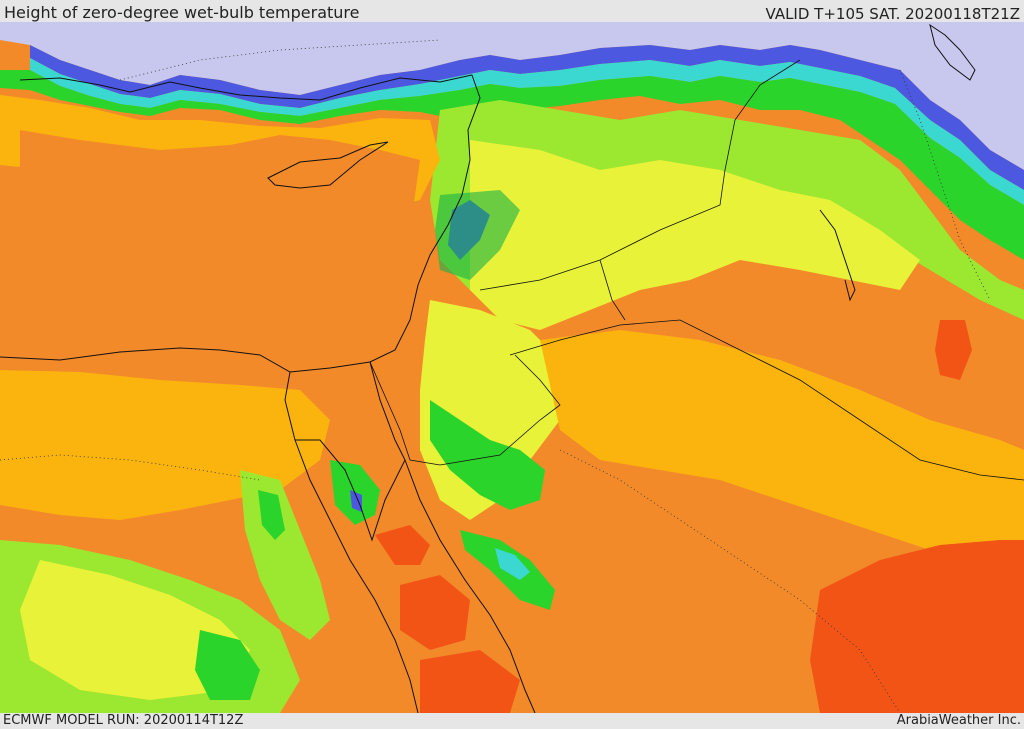 Image resolution: width=1024 pixels, height=729 pixels. Describe the element at coordinates (837, 255) in the screenshot. I see `coast-gulf` at that location.